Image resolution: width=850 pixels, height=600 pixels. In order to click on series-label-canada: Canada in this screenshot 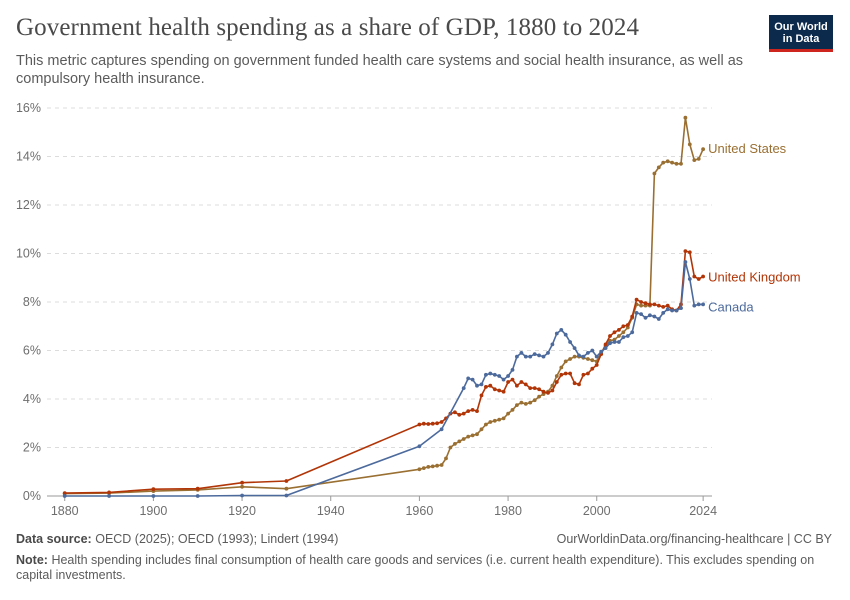, I will do `click(731, 306)`.